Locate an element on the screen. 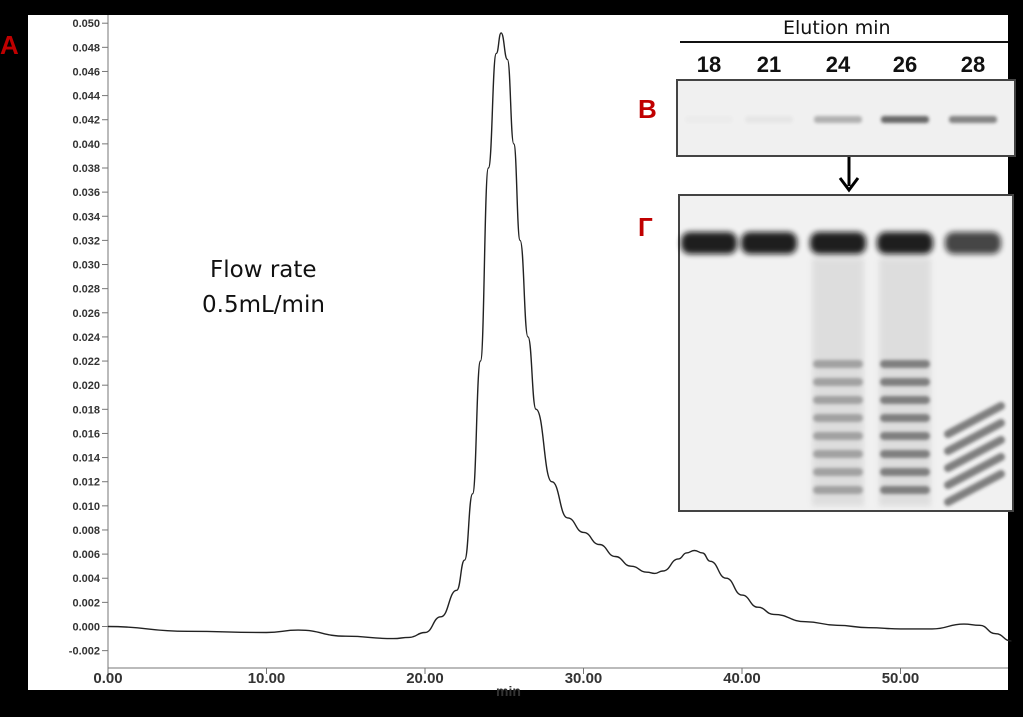 The image size is (1023, 717). panel-c-label: Г is located at coordinates (645, 227).